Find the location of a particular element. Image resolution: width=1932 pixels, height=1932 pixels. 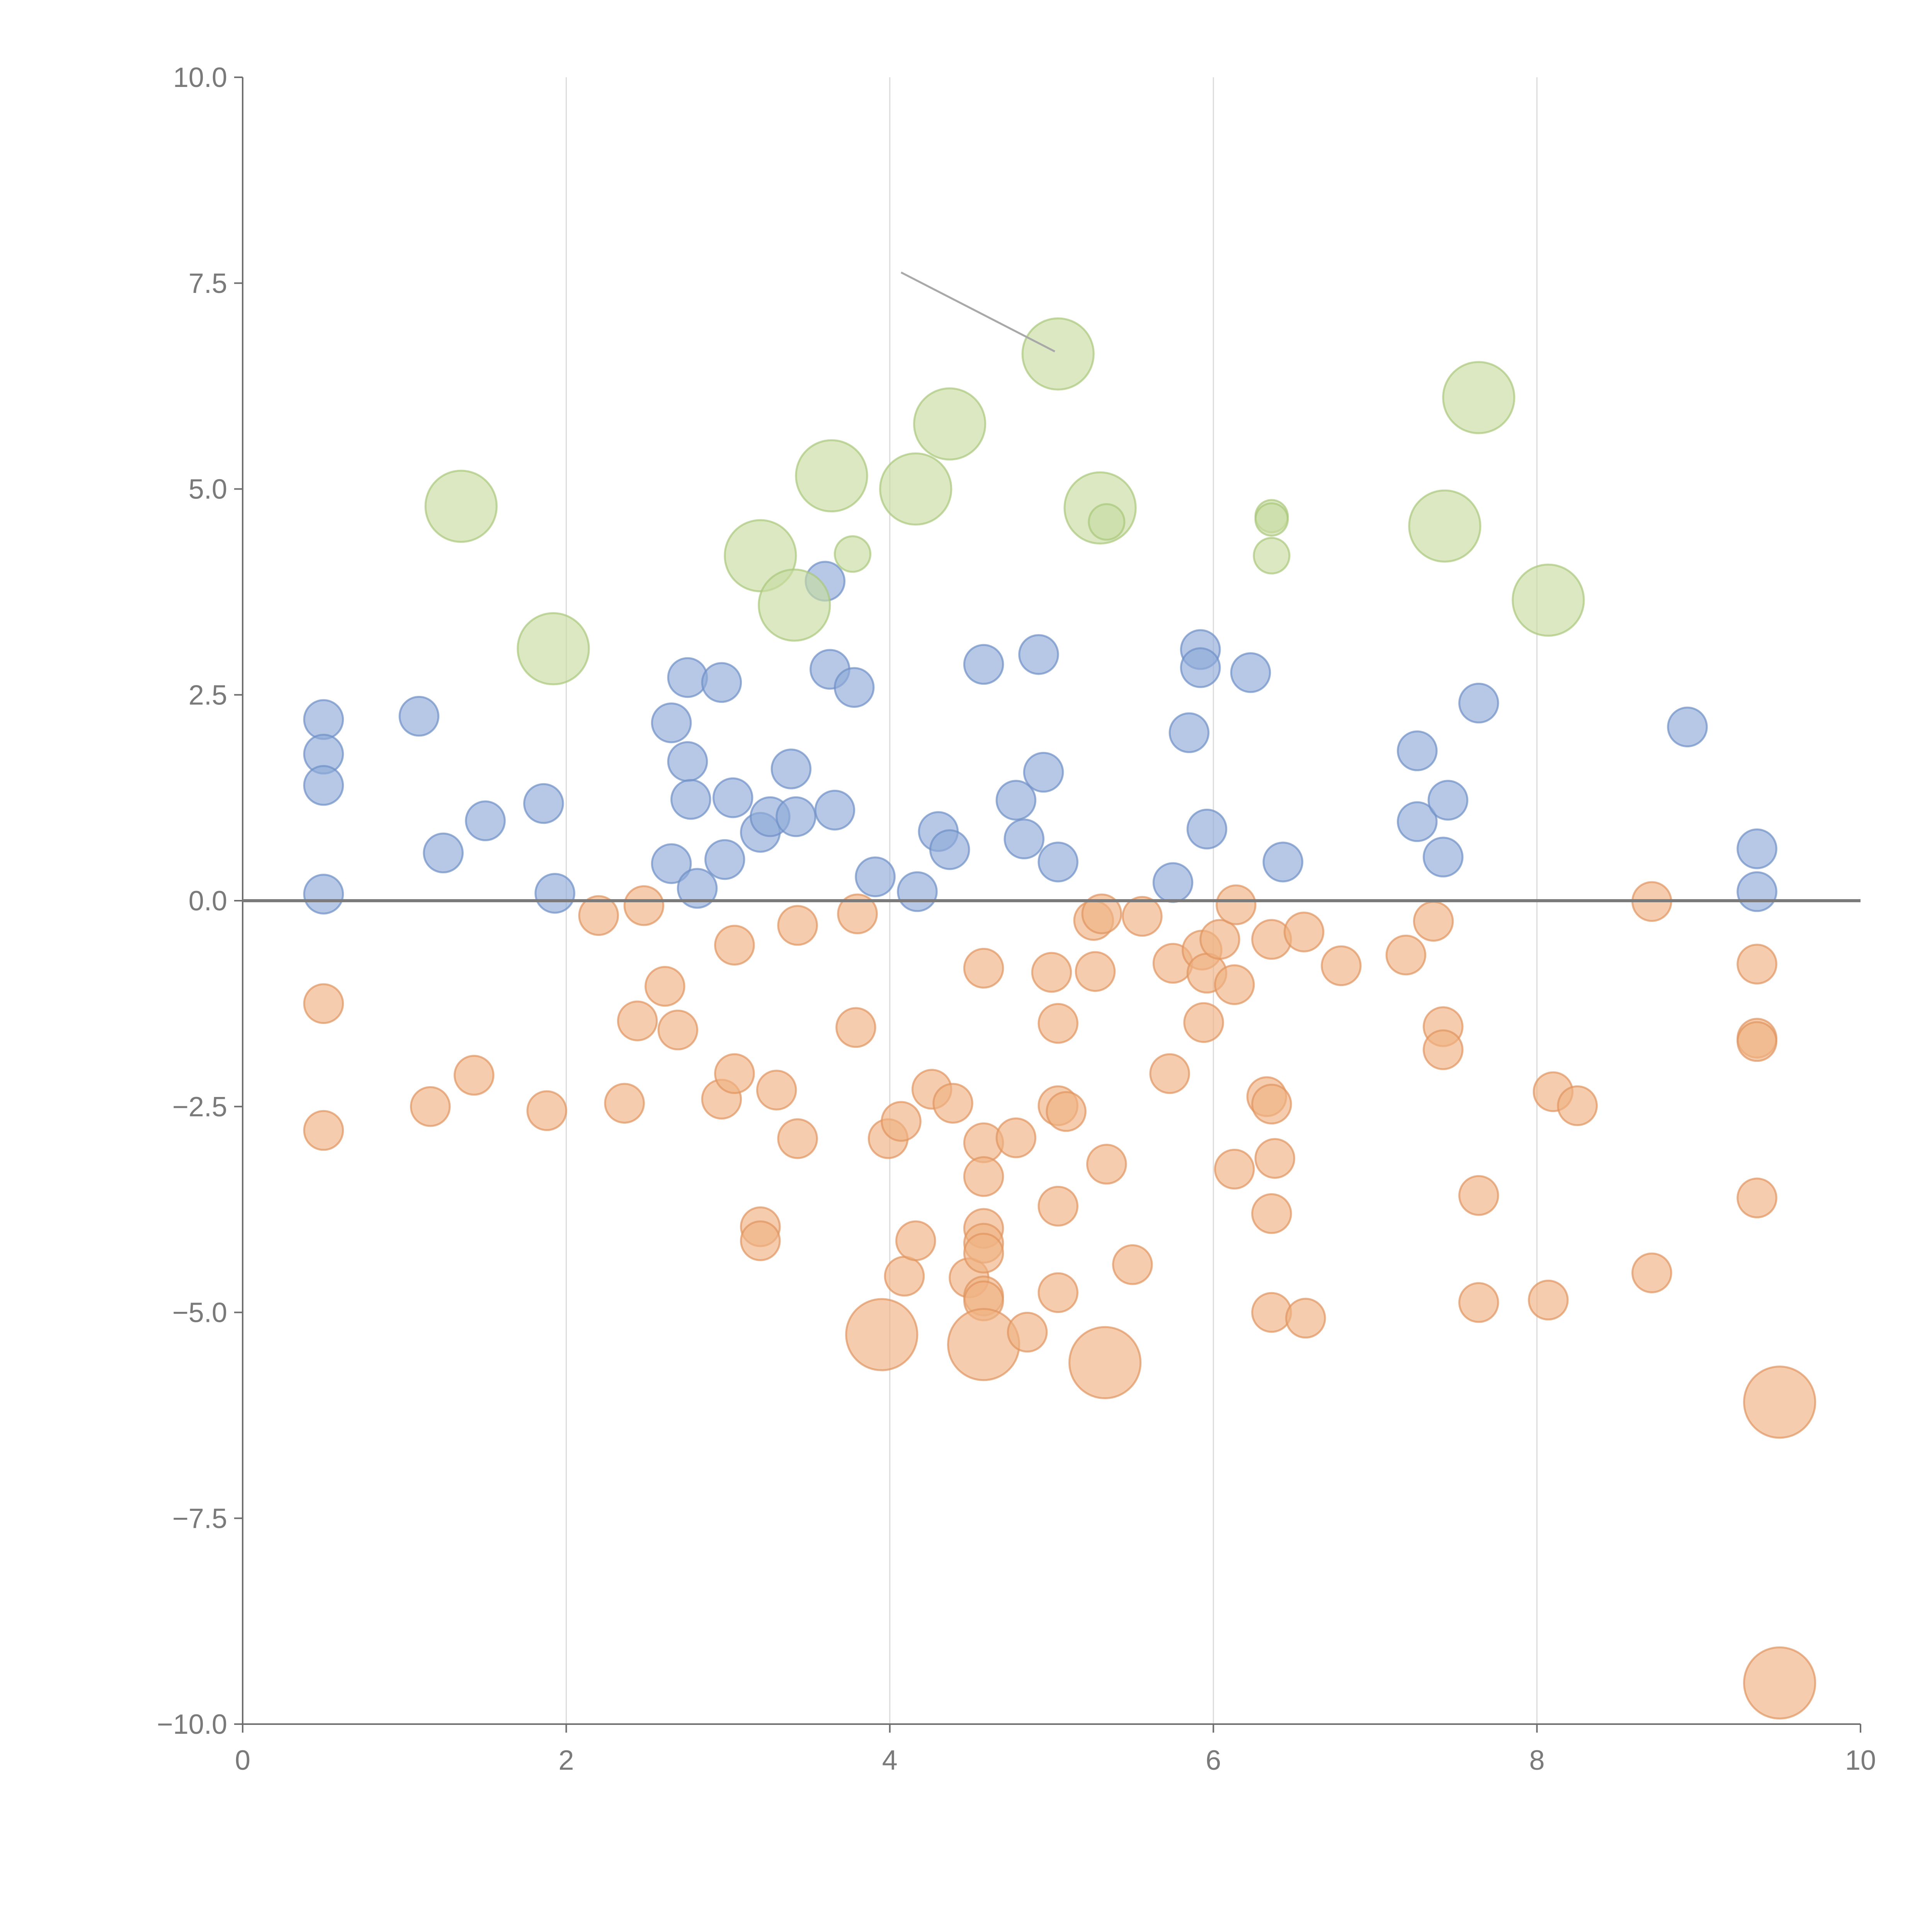

x-tick-label: 4 is located at coordinates (890, 1760).